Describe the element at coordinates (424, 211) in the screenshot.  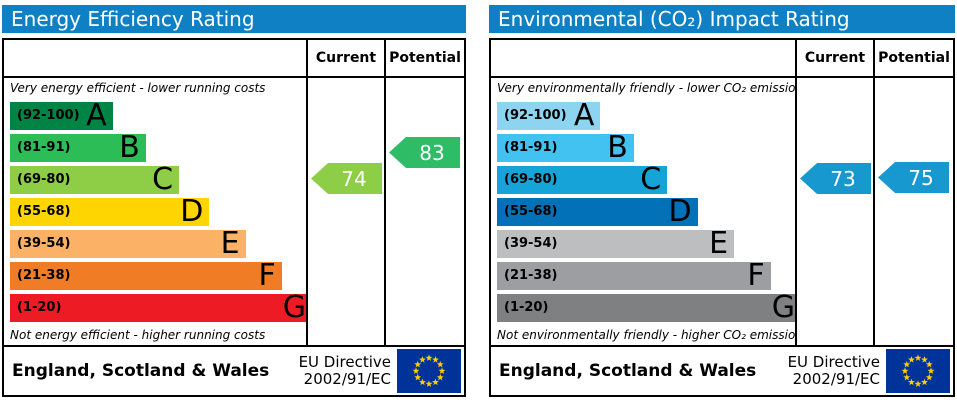
I see `potential-value-cell: 83` at that location.